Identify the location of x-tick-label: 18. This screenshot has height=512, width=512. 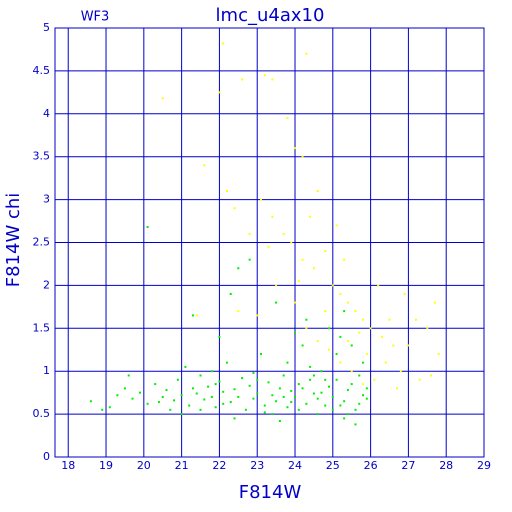
(68, 465).